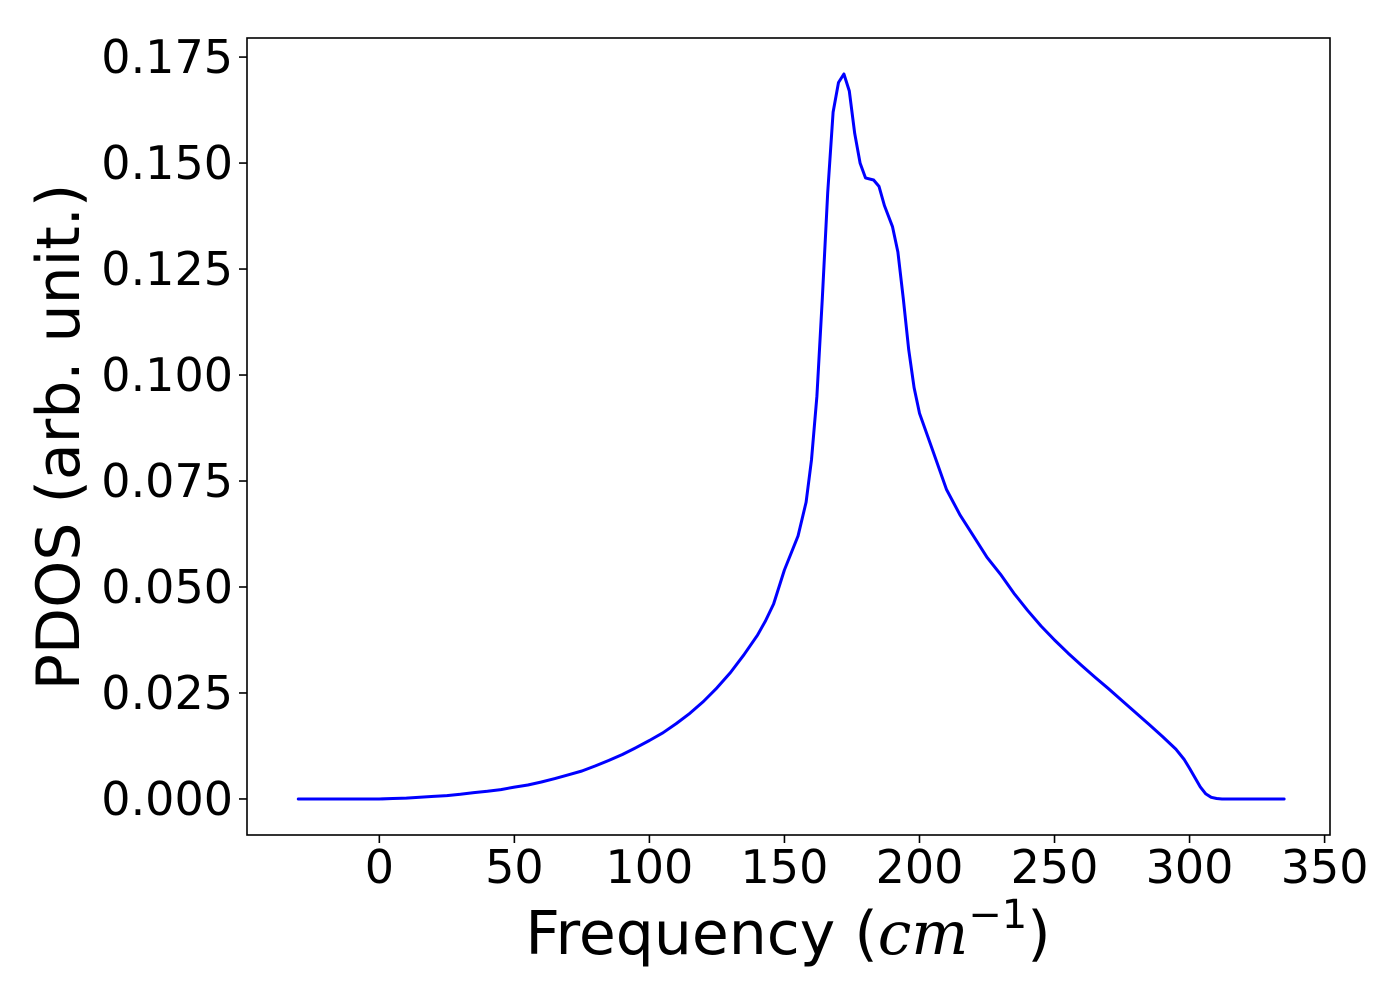 This screenshot has height=1000, width=1400. Describe the element at coordinates (379, 867) in the screenshot. I see `x-tick-label: 0` at that location.